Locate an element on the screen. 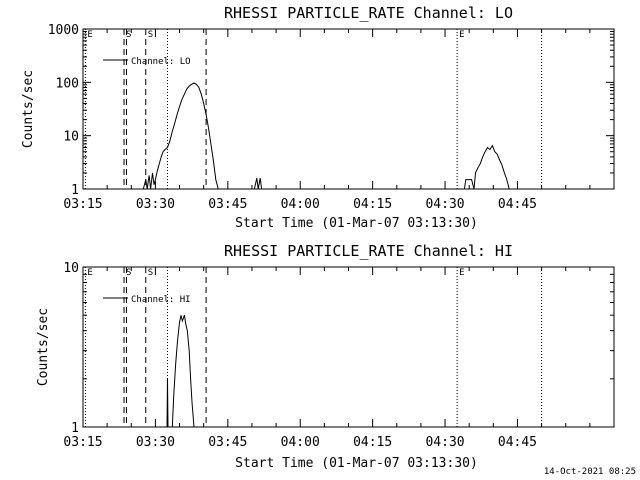 The image size is (640, 480). legend-label: Channel: LO is located at coordinates (161, 62).